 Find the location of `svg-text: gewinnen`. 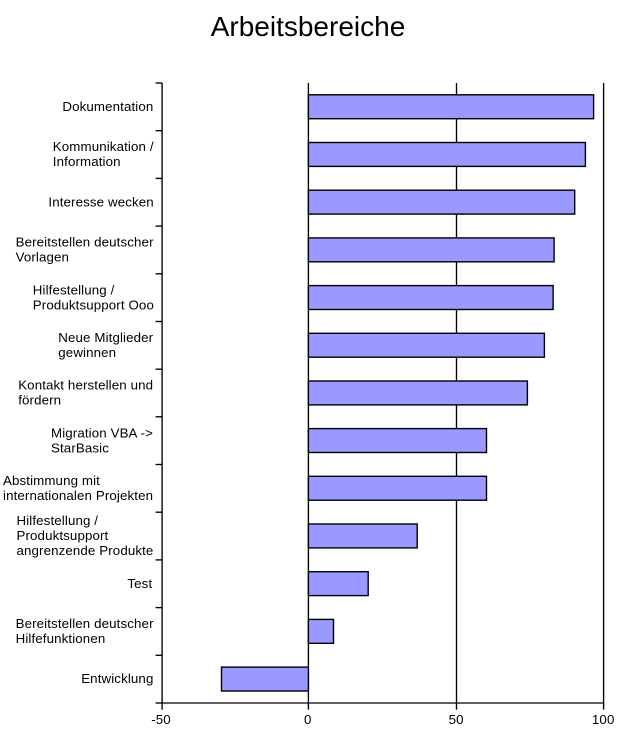

svg-text: gewinnen is located at coordinates (87, 352).